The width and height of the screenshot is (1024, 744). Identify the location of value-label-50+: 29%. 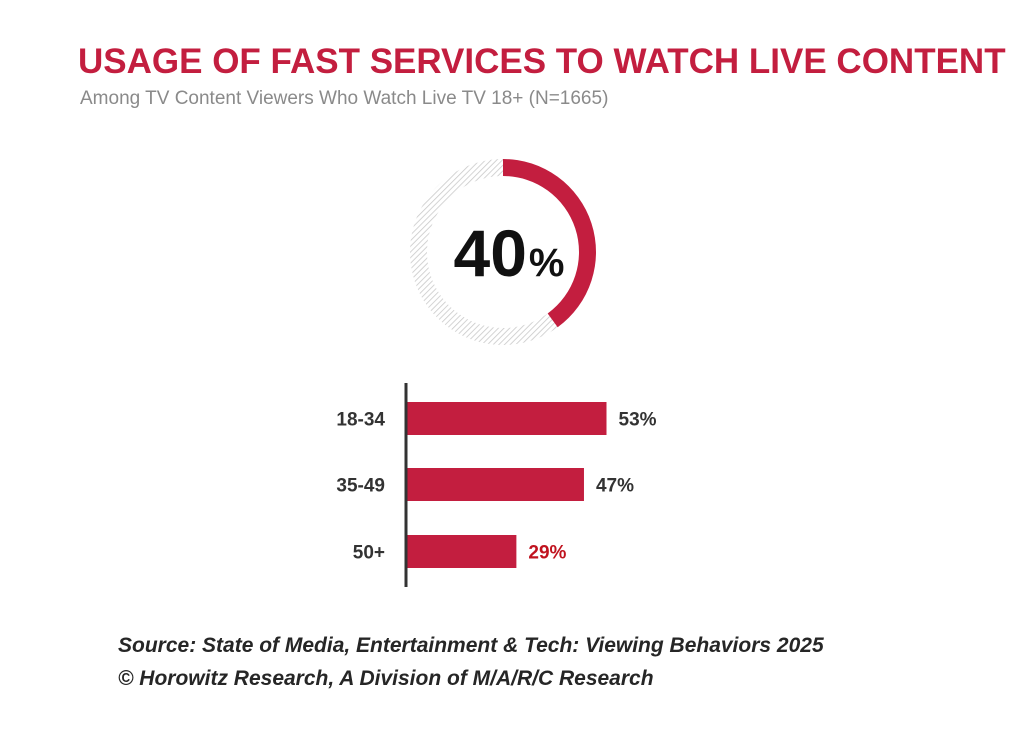
(547, 553).